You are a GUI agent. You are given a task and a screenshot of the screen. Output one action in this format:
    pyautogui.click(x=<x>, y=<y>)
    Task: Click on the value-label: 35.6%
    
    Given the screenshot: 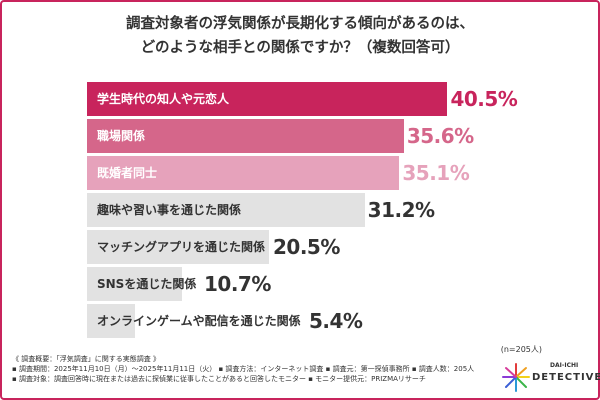 What is the action you would take?
    pyautogui.click(x=440, y=136)
    